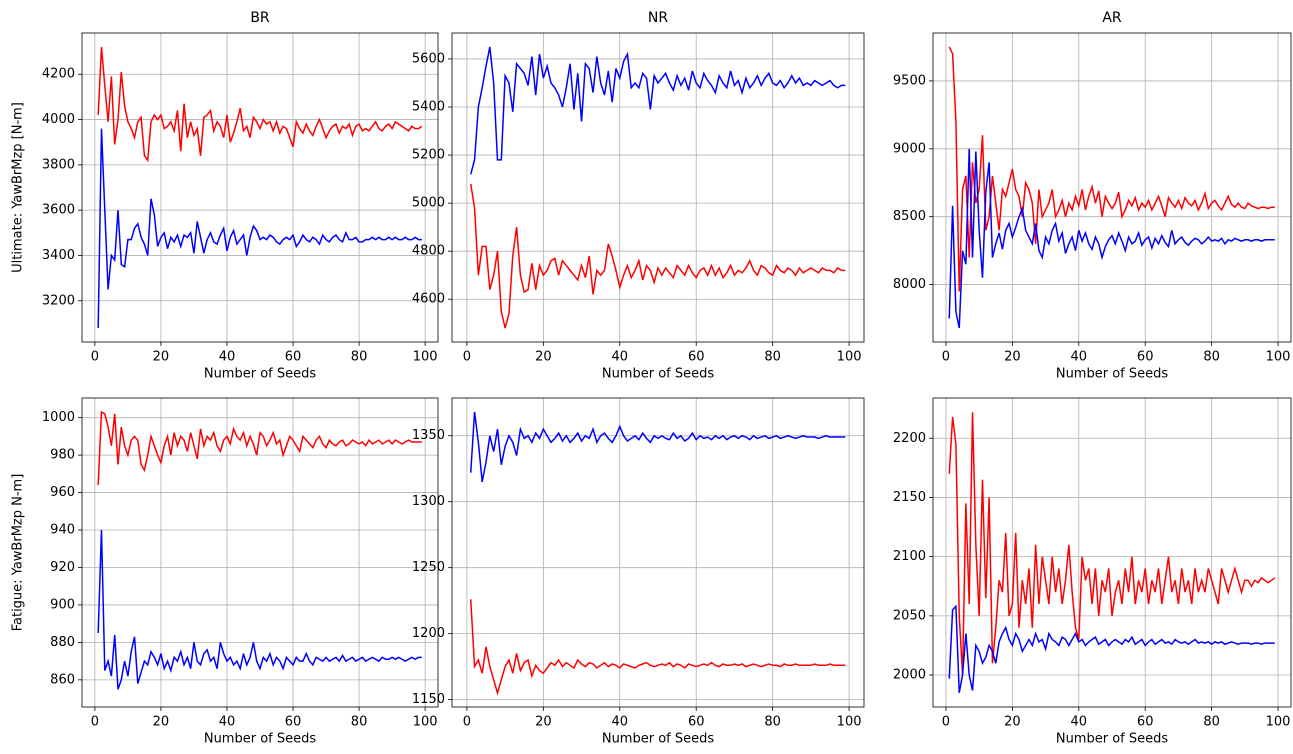  Describe the element at coordinates (428, 58) in the screenshot. I see `y-tick-label: 5600` at that location.